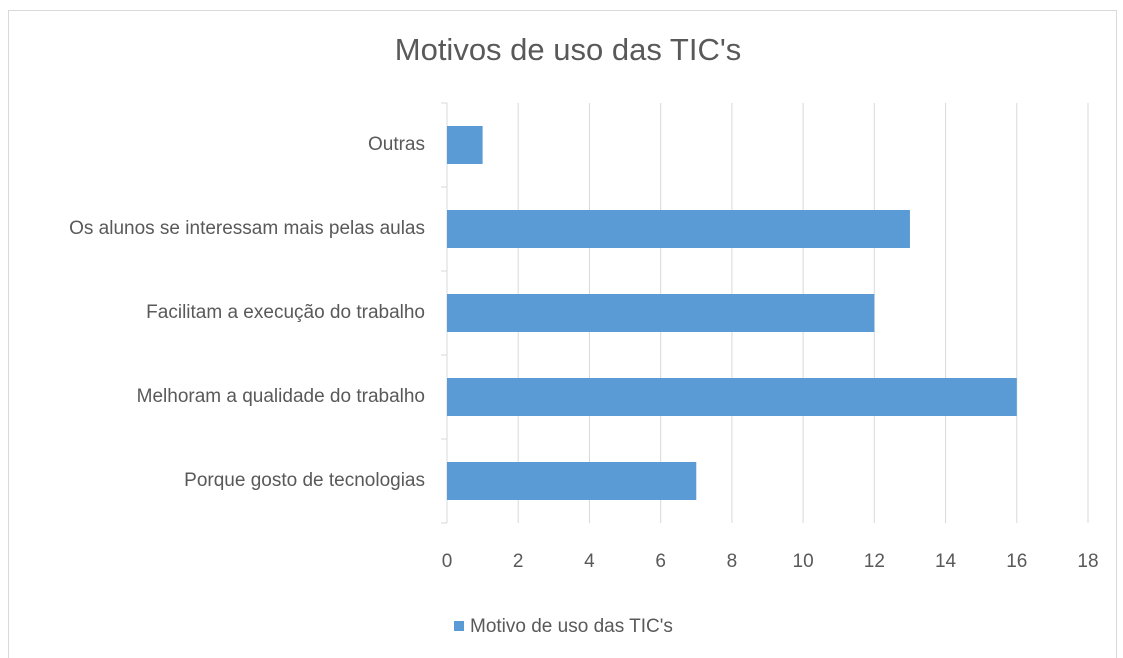 The image size is (1123, 658). Describe the element at coordinates (285, 312) in the screenshot. I see `y-tick-label: Facilitam a execução do trabalho` at that location.